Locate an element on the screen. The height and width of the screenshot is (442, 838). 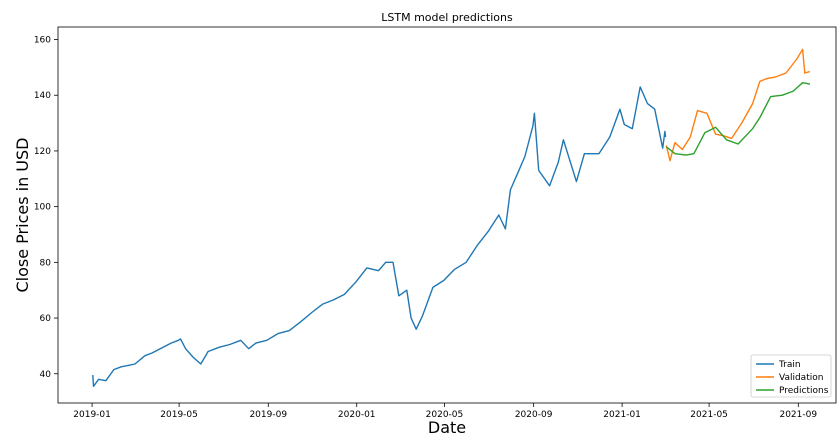
legend-label-predictions: Predictions is located at coordinates (804, 391).